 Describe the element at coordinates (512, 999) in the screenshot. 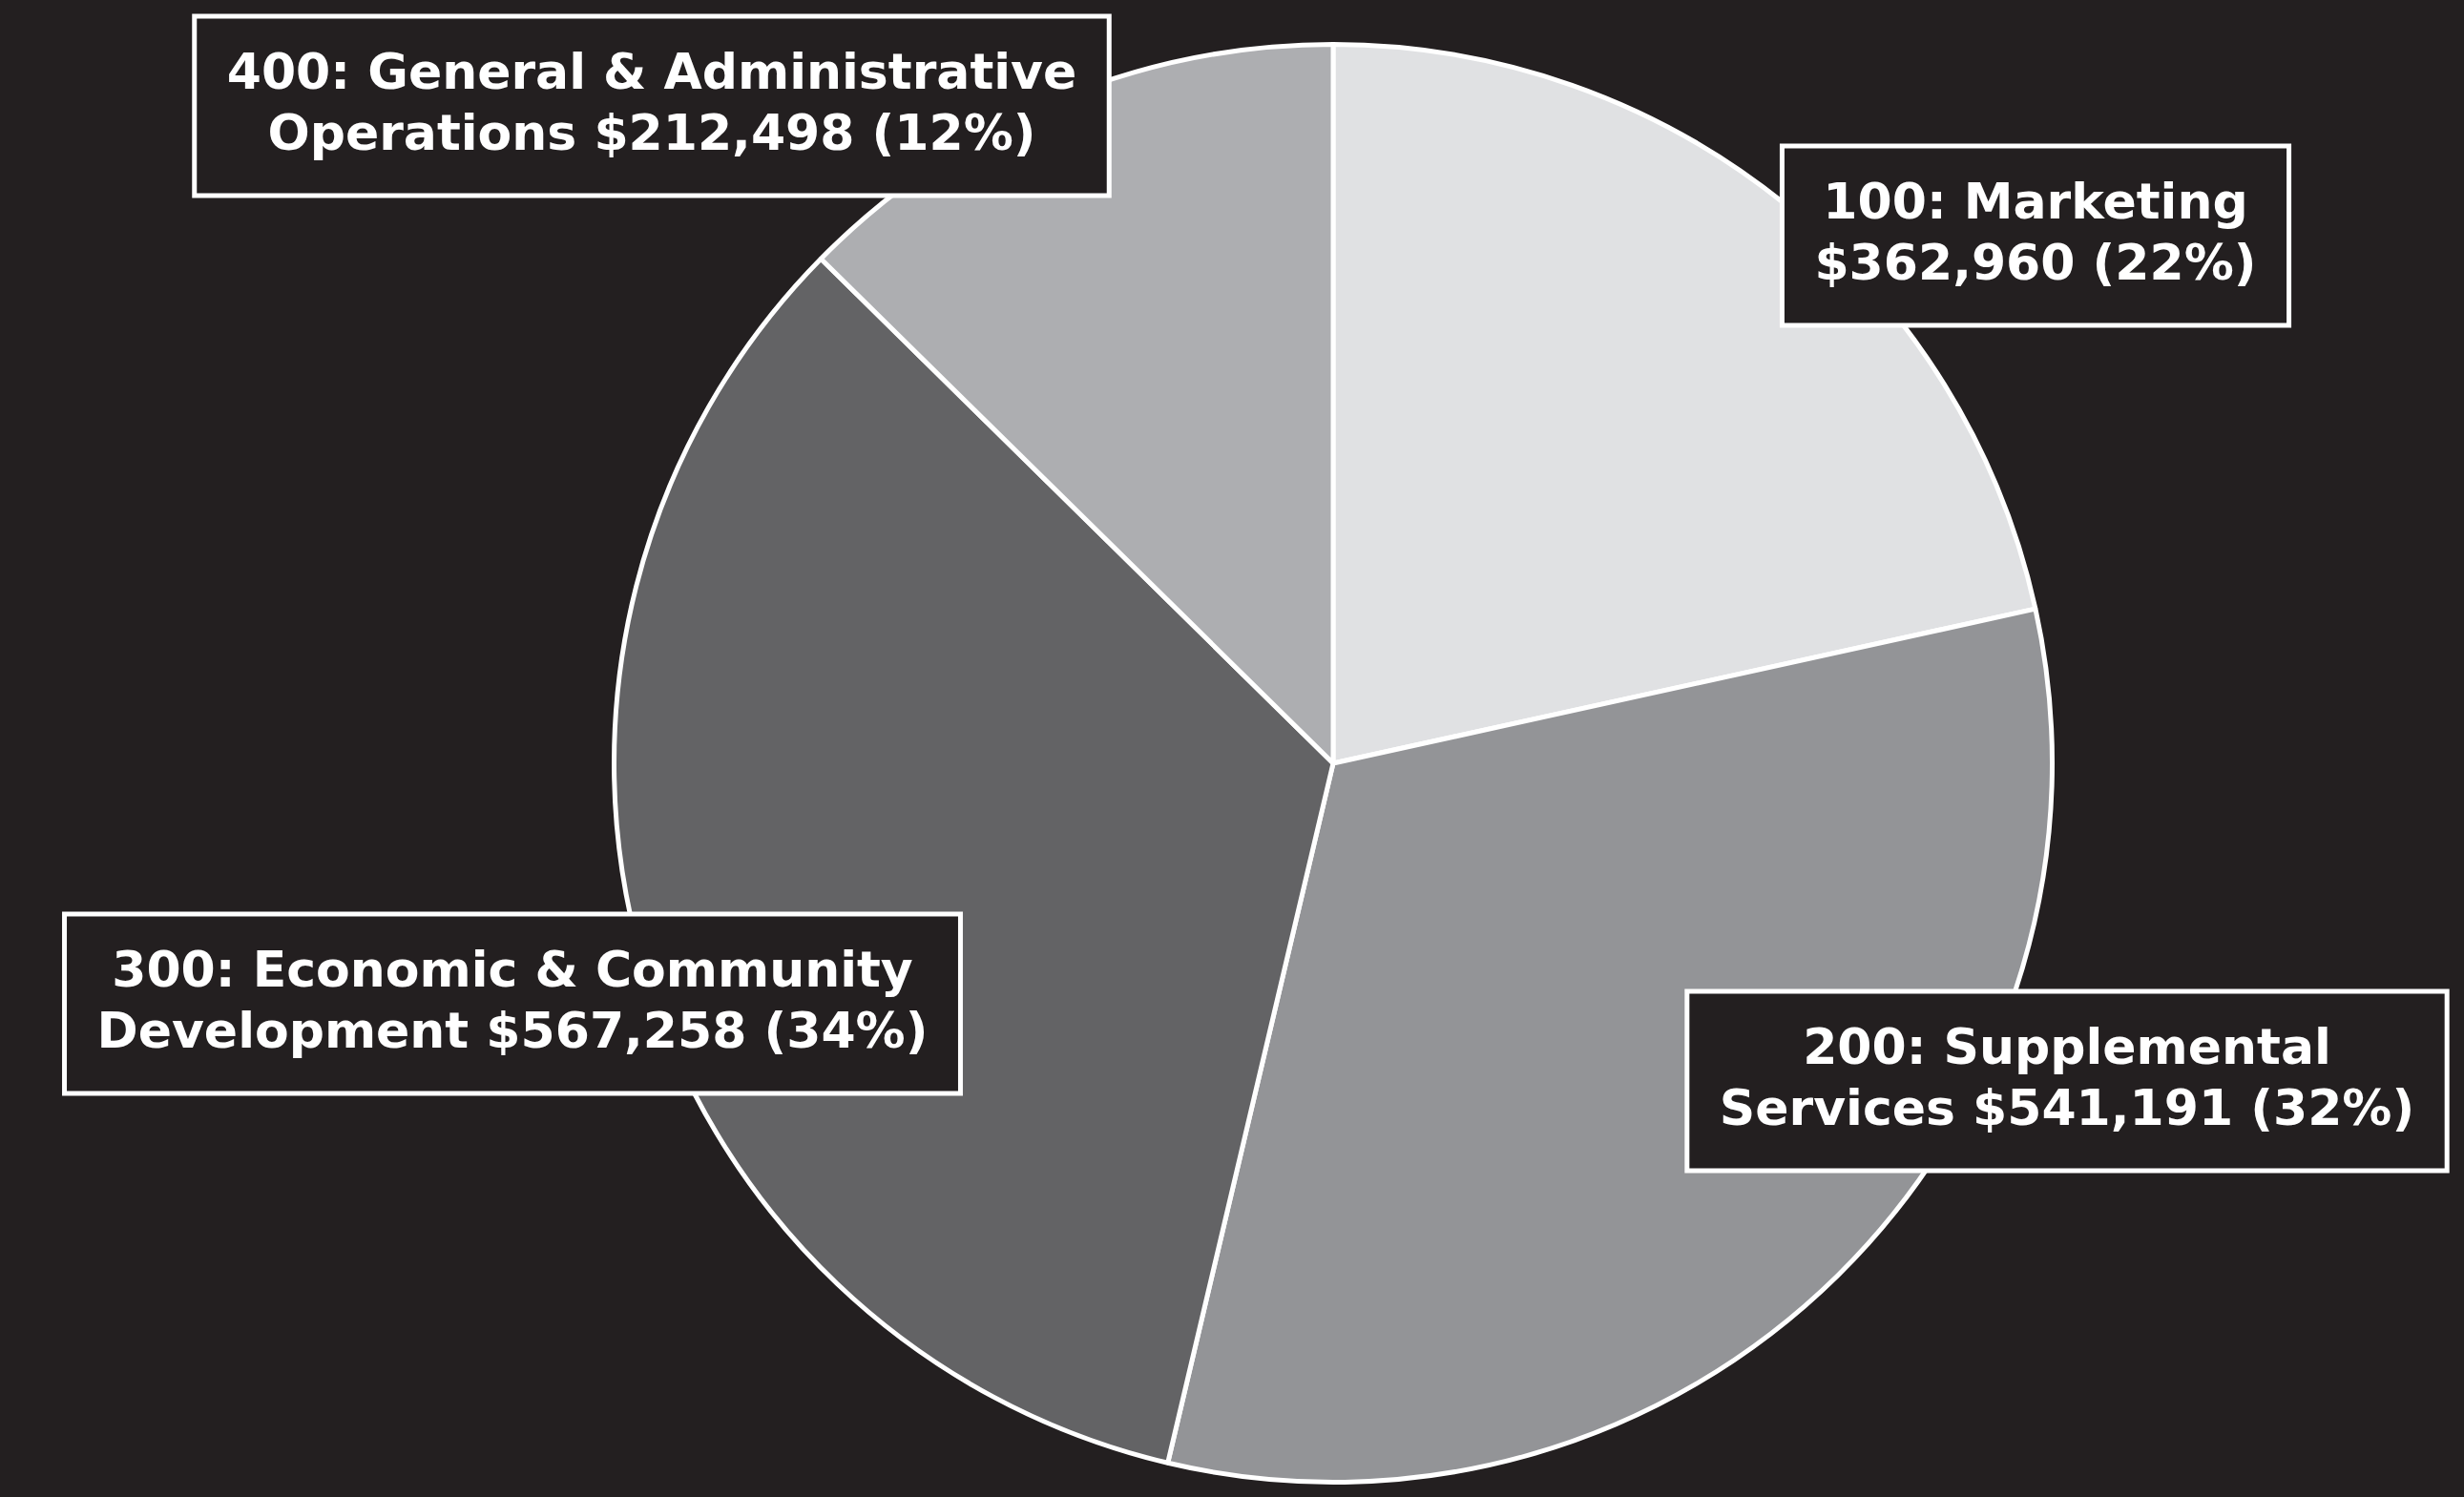

I see `slice-label: 300: Economic & Community Development $567,258 (34%)` at that location.